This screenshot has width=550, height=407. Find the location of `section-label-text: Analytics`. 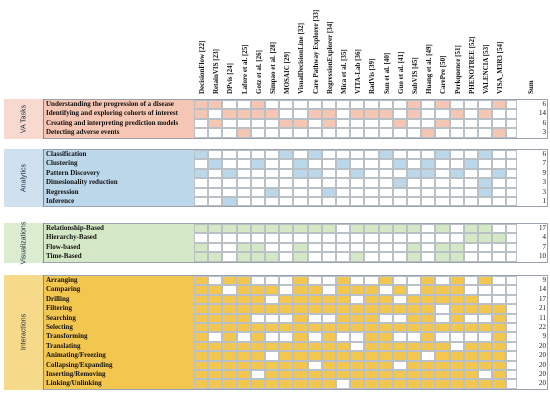

section-label-text: Analytics is located at coordinates (23, 178).